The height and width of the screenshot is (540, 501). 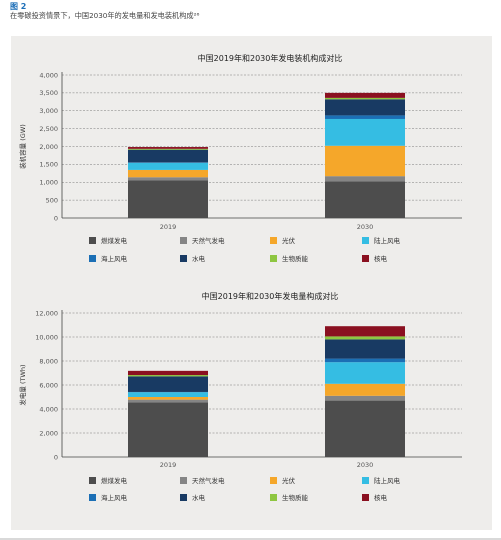 What do you see at coordinates (48, 129) in the screenshot?
I see `y-tick-label: 2,500` at bounding box center [48, 129].